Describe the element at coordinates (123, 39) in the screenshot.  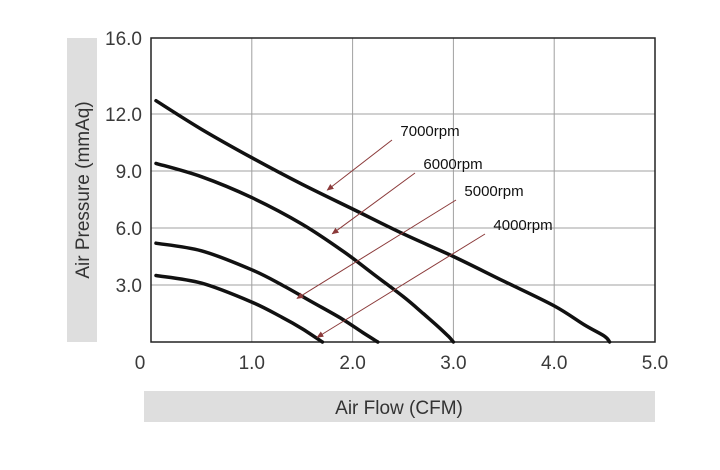
I see `y-tick-label-16-0: 16.0` at that location.